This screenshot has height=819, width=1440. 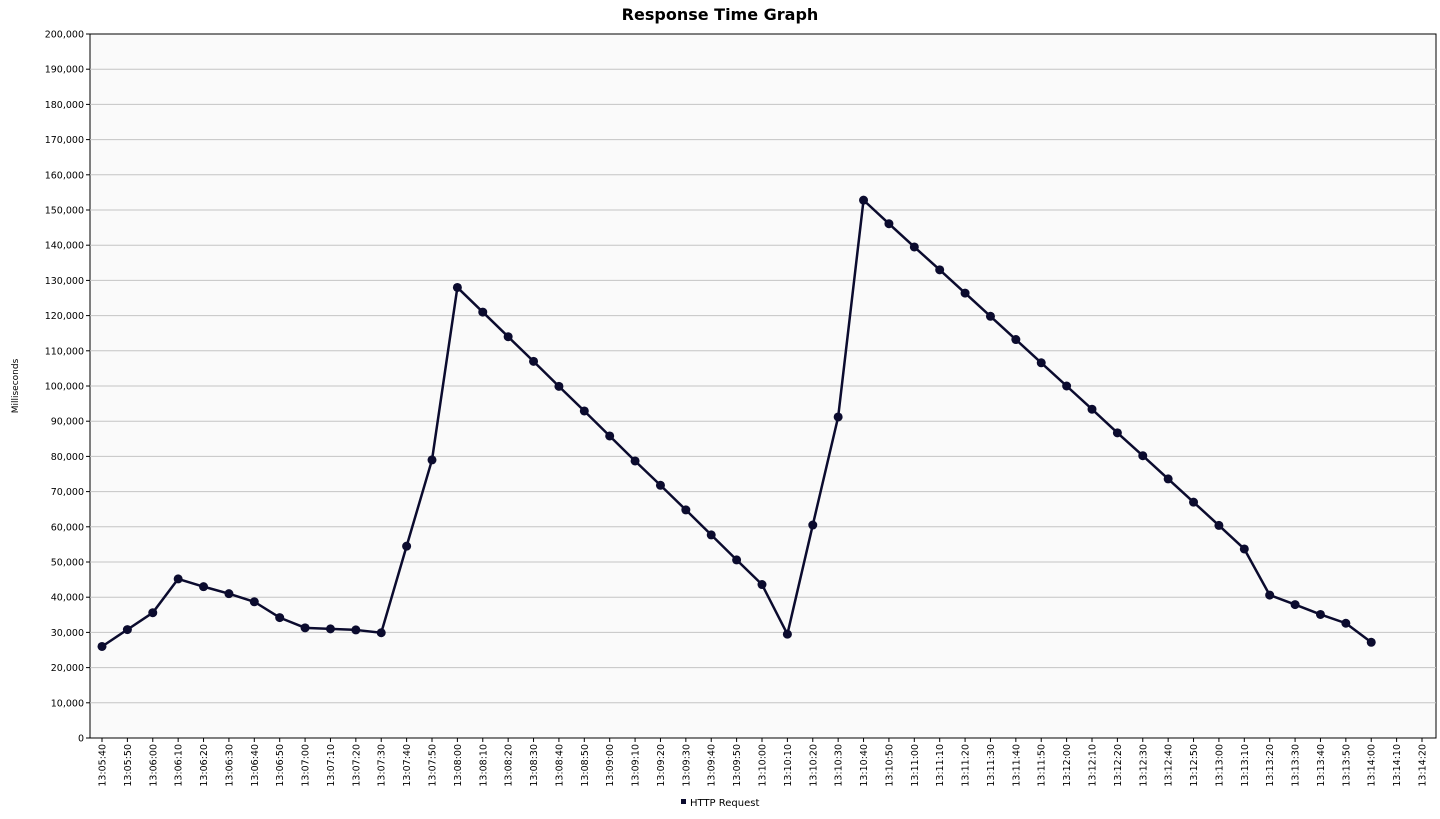 I want to click on y-tick-label: 70,000, so click(x=67, y=492).